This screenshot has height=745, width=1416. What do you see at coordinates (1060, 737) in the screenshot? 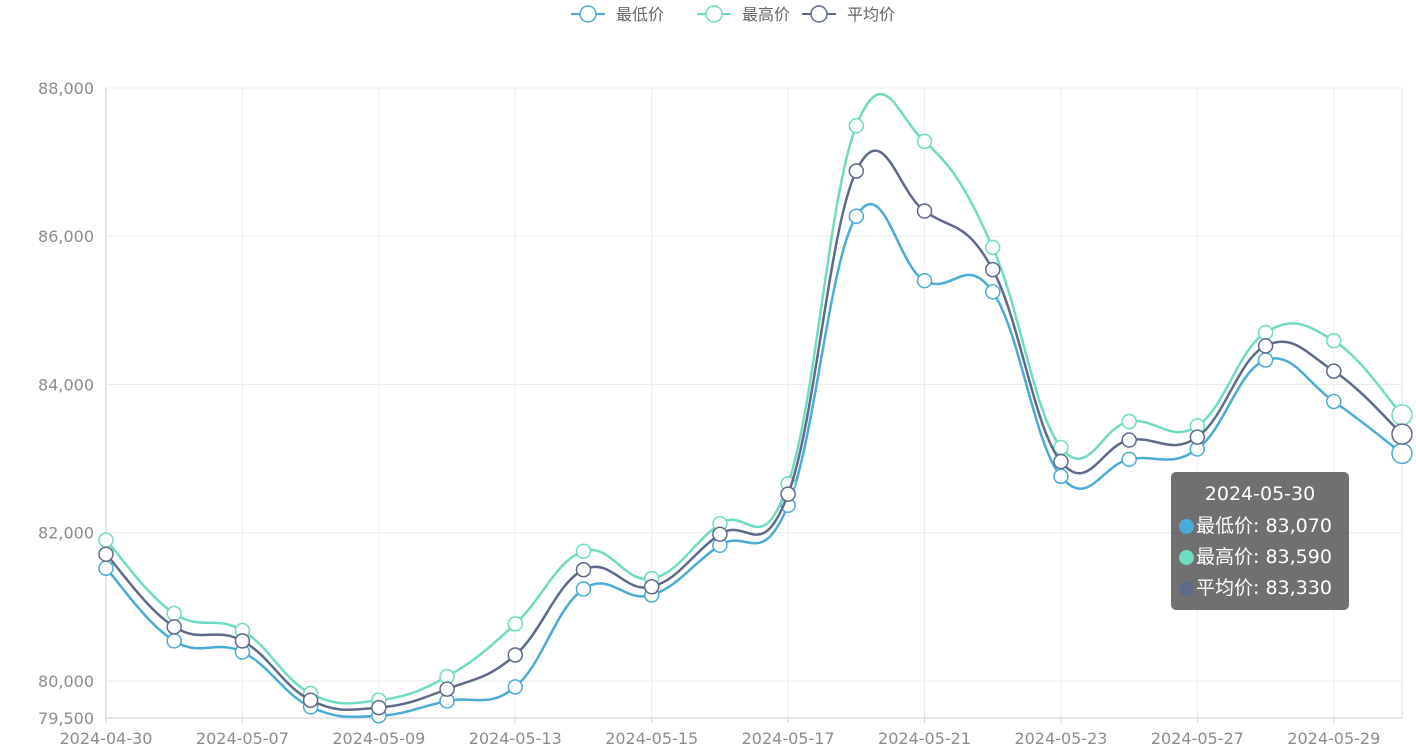
I see `x-tick-label: 2024-05-23` at bounding box center [1060, 737].